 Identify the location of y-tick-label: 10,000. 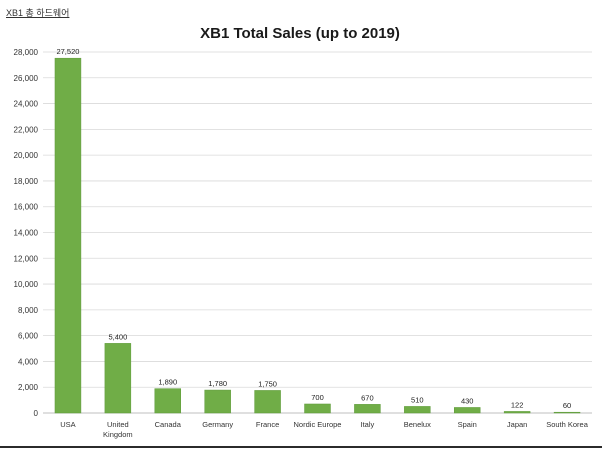
(26, 284).